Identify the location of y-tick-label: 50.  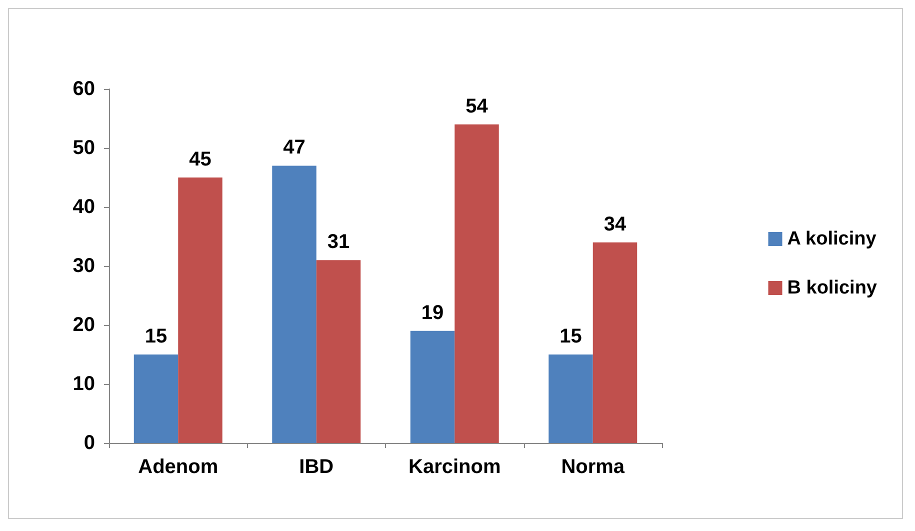
(83, 148).